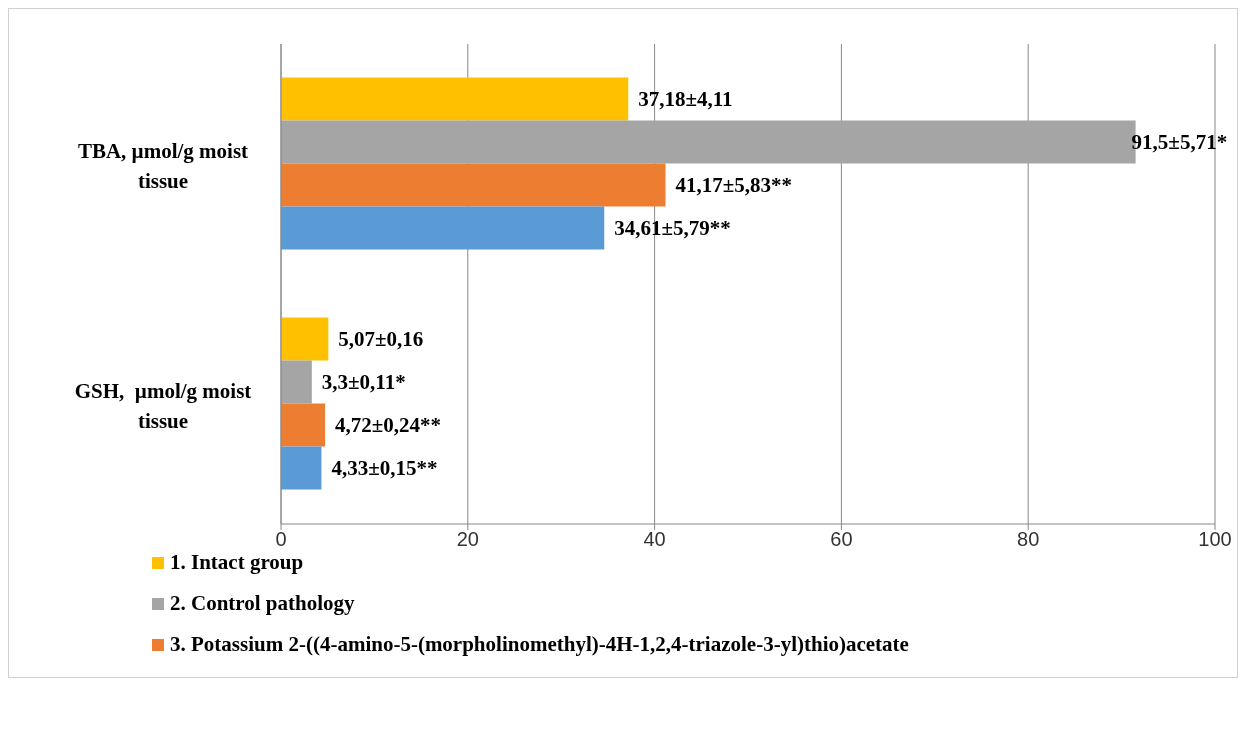 The image size is (1248, 735). Describe the element at coordinates (672, 228) in the screenshot. I see `data-label: 34,61±5,79**` at that location.